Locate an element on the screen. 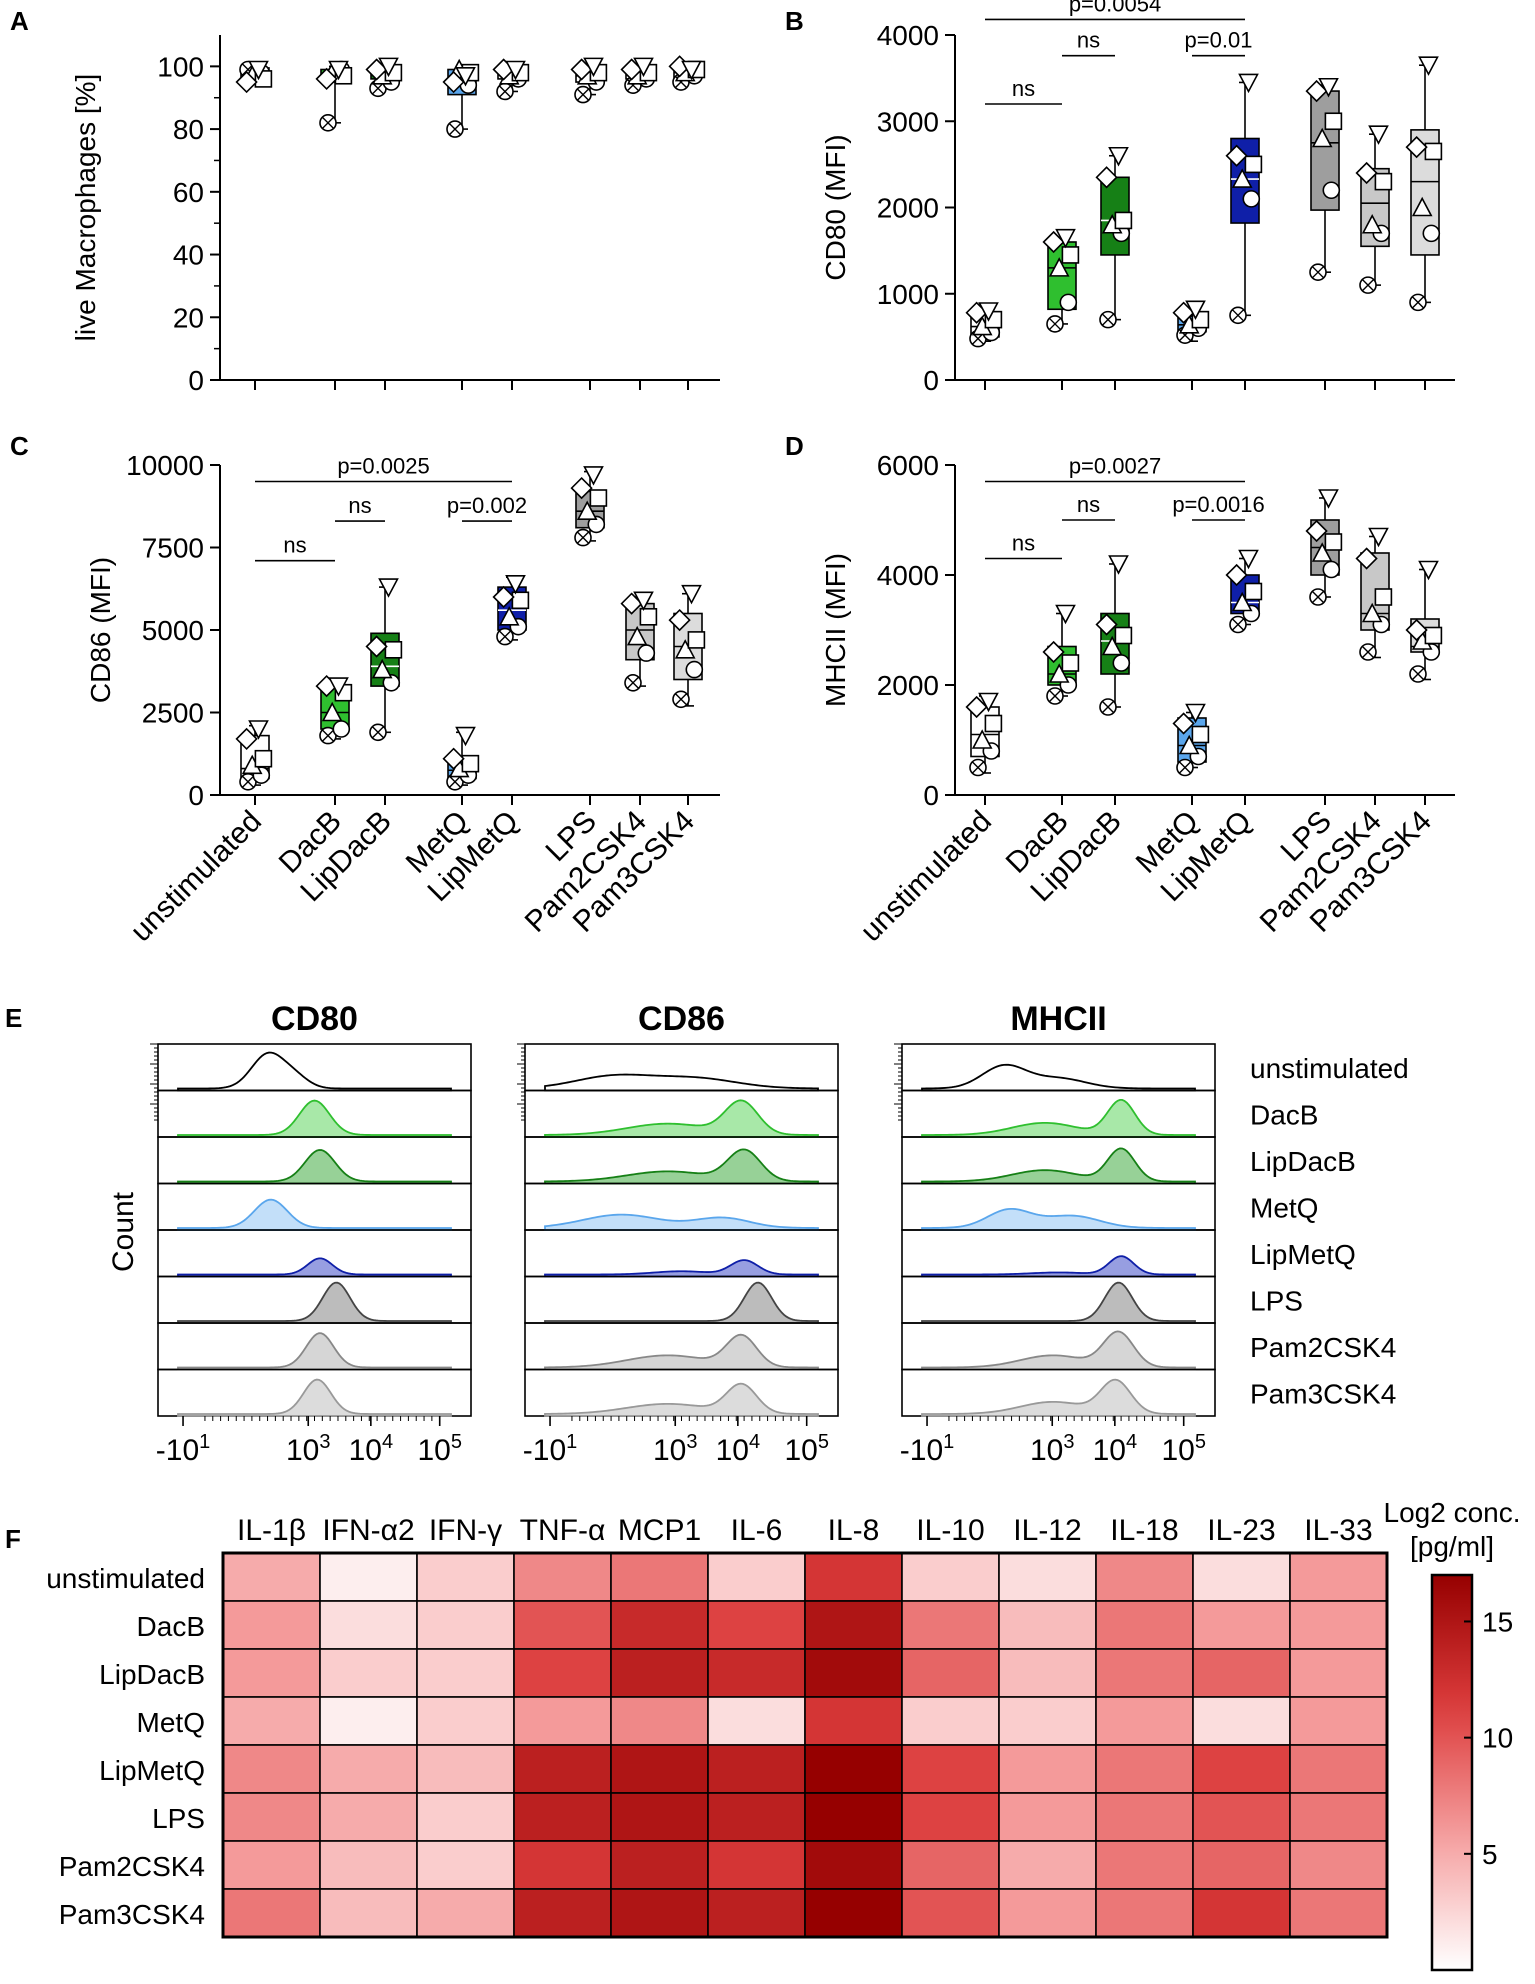 This screenshot has height=1984, width=1535. x-tick-label: 10³ is located at coordinates (1052, 1449).